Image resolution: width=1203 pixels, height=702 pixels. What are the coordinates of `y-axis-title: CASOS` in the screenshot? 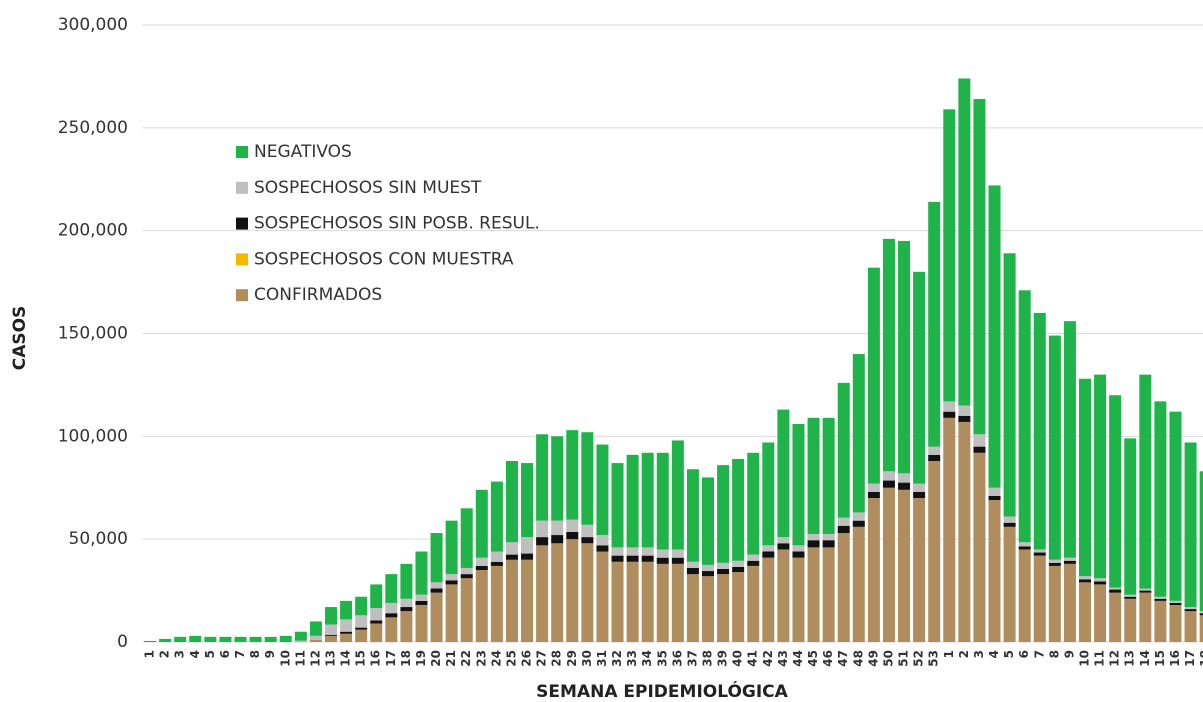 It's located at (20, 338).